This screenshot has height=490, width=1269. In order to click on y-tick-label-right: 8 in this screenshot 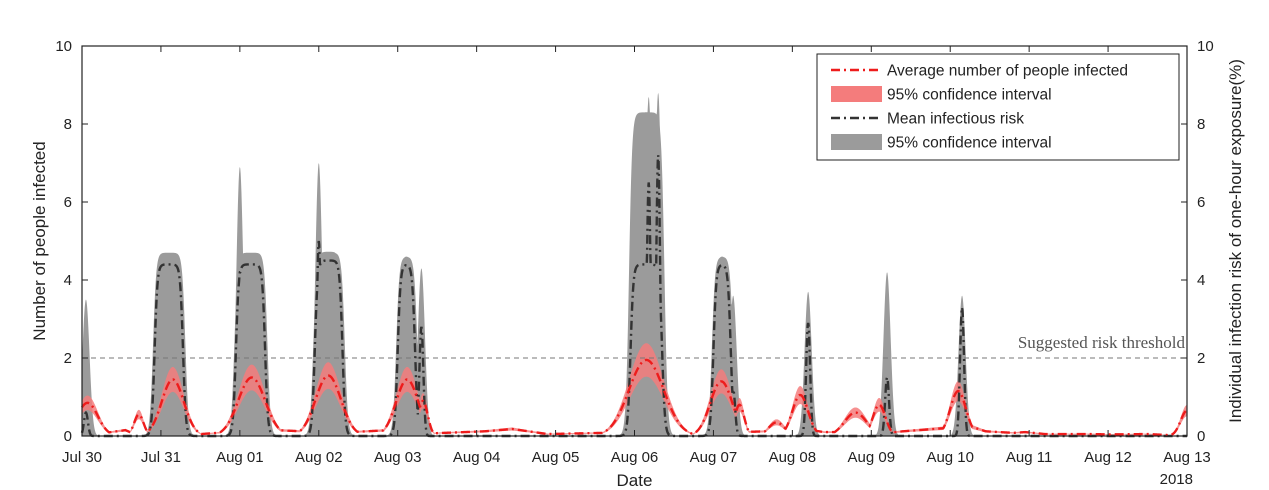, I will do `click(1201, 124)`.